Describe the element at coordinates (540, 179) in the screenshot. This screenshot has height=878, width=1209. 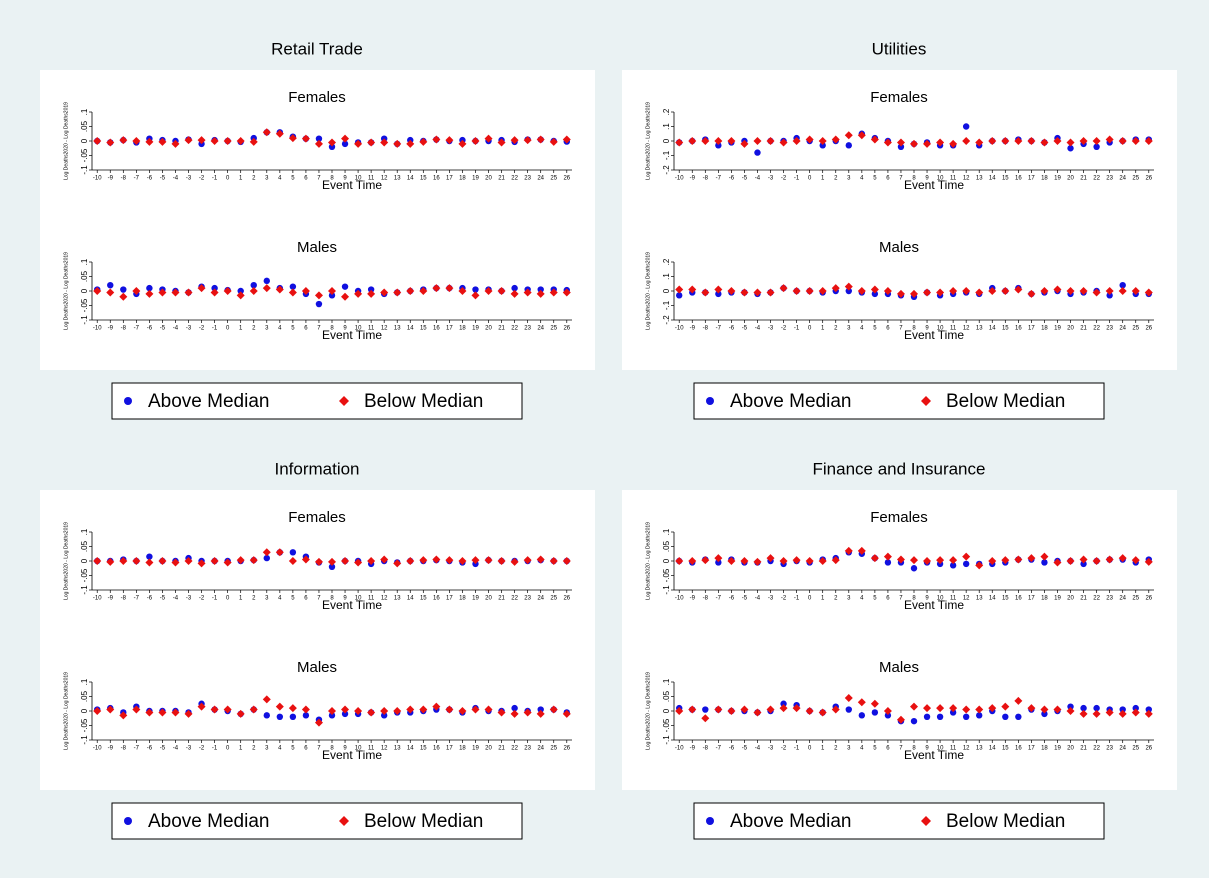
I see `x-tick-label: 24` at that location.